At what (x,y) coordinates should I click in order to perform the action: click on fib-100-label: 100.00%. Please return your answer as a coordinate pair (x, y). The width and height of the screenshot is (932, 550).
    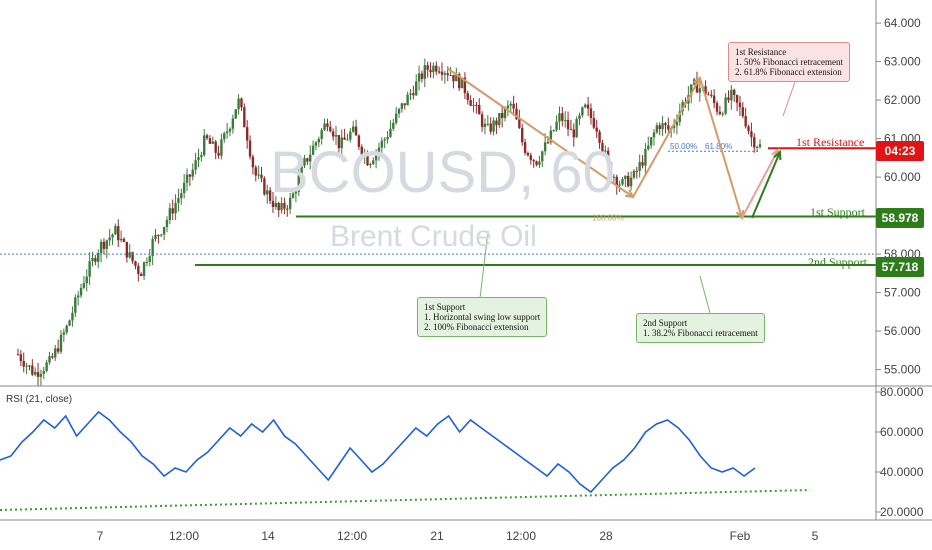
    Looking at the image, I should click on (608, 217).